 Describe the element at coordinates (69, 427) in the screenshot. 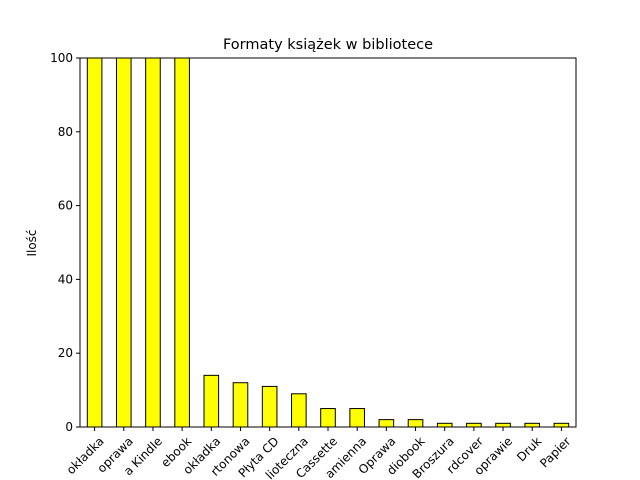

I see `y-tick-label-1: 0` at that location.